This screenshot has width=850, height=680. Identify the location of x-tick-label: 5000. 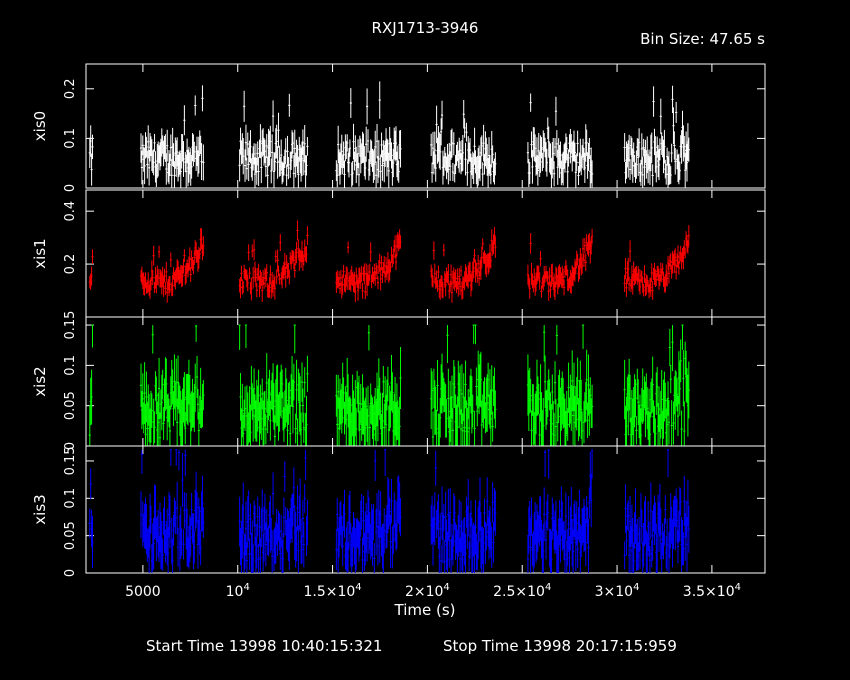
(143, 592).